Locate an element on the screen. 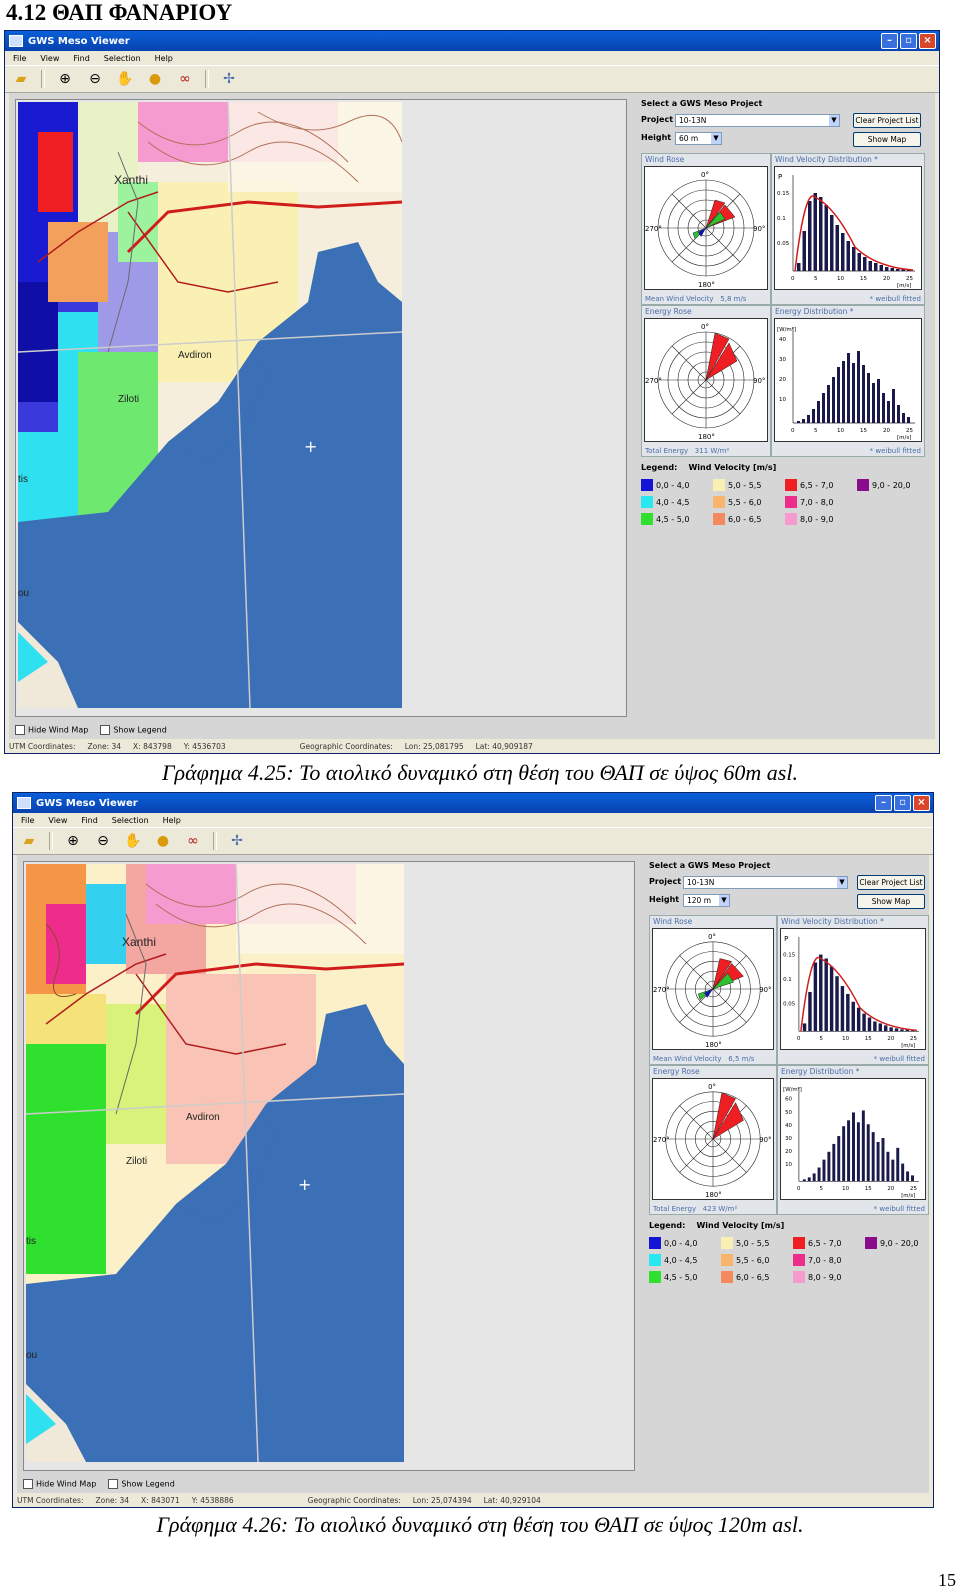  menu-bar: File View Find Selection Help is located at coordinates (473, 820).